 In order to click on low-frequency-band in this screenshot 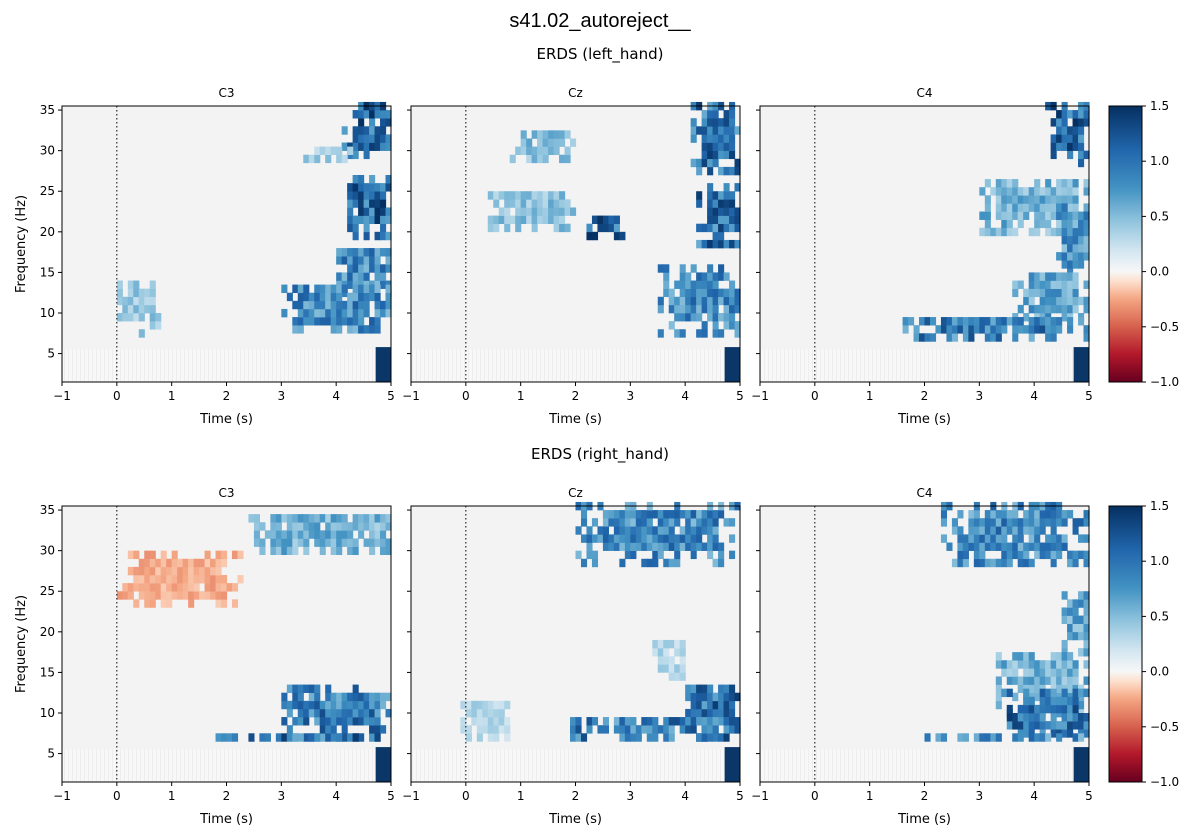, I will do `click(924, 365)`.